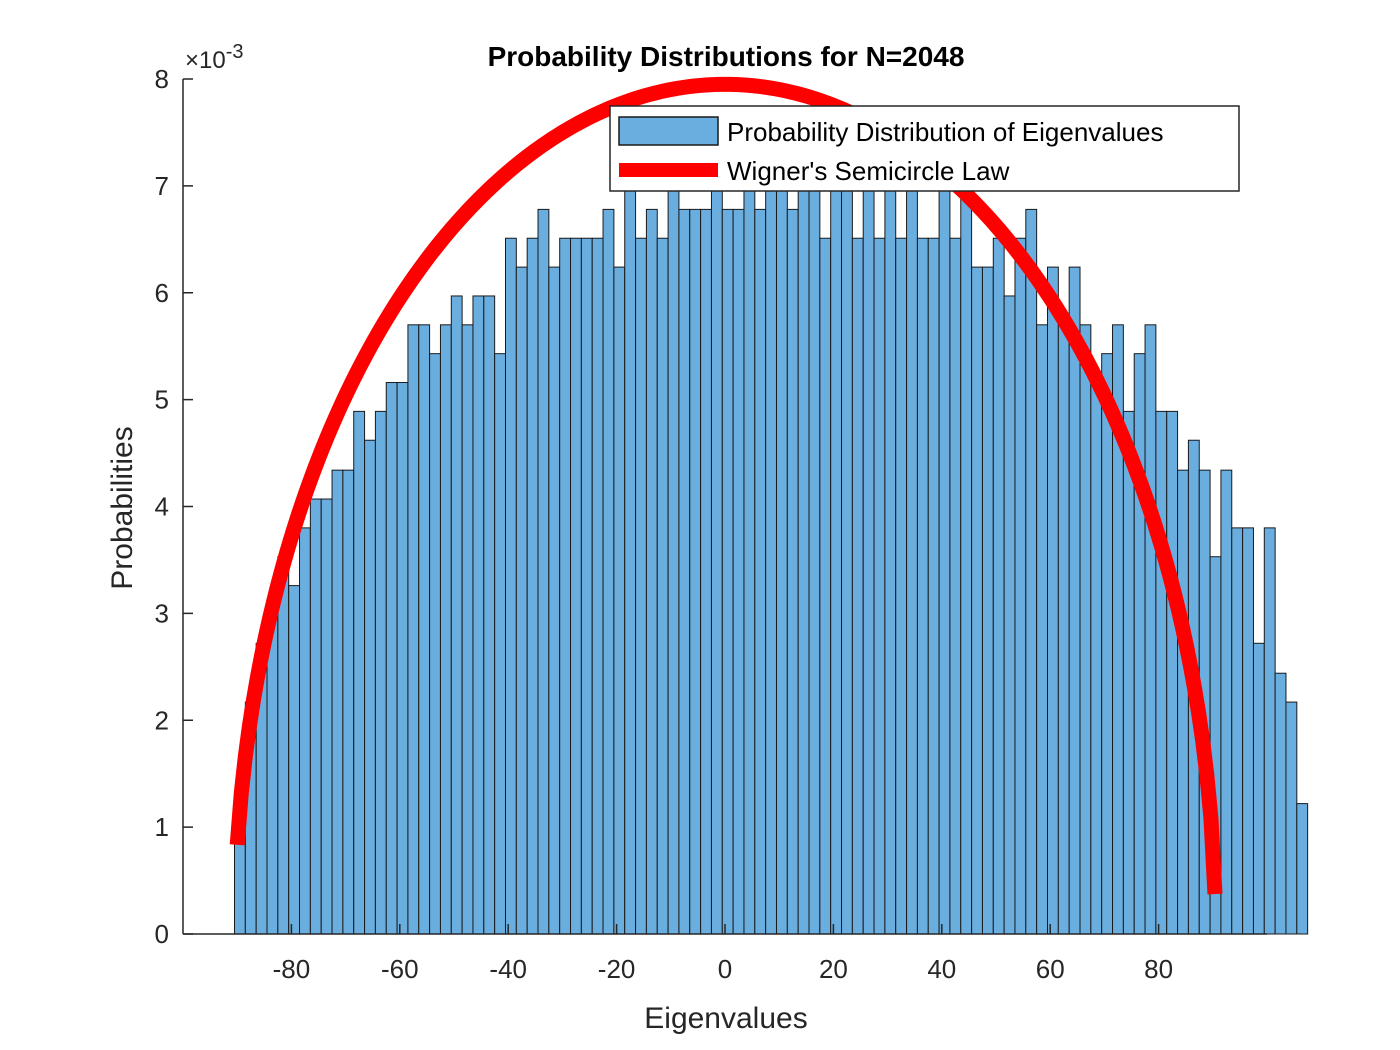  Describe the element at coordinates (162, 720) in the screenshot. I see `y-tick-label: 2` at that location.